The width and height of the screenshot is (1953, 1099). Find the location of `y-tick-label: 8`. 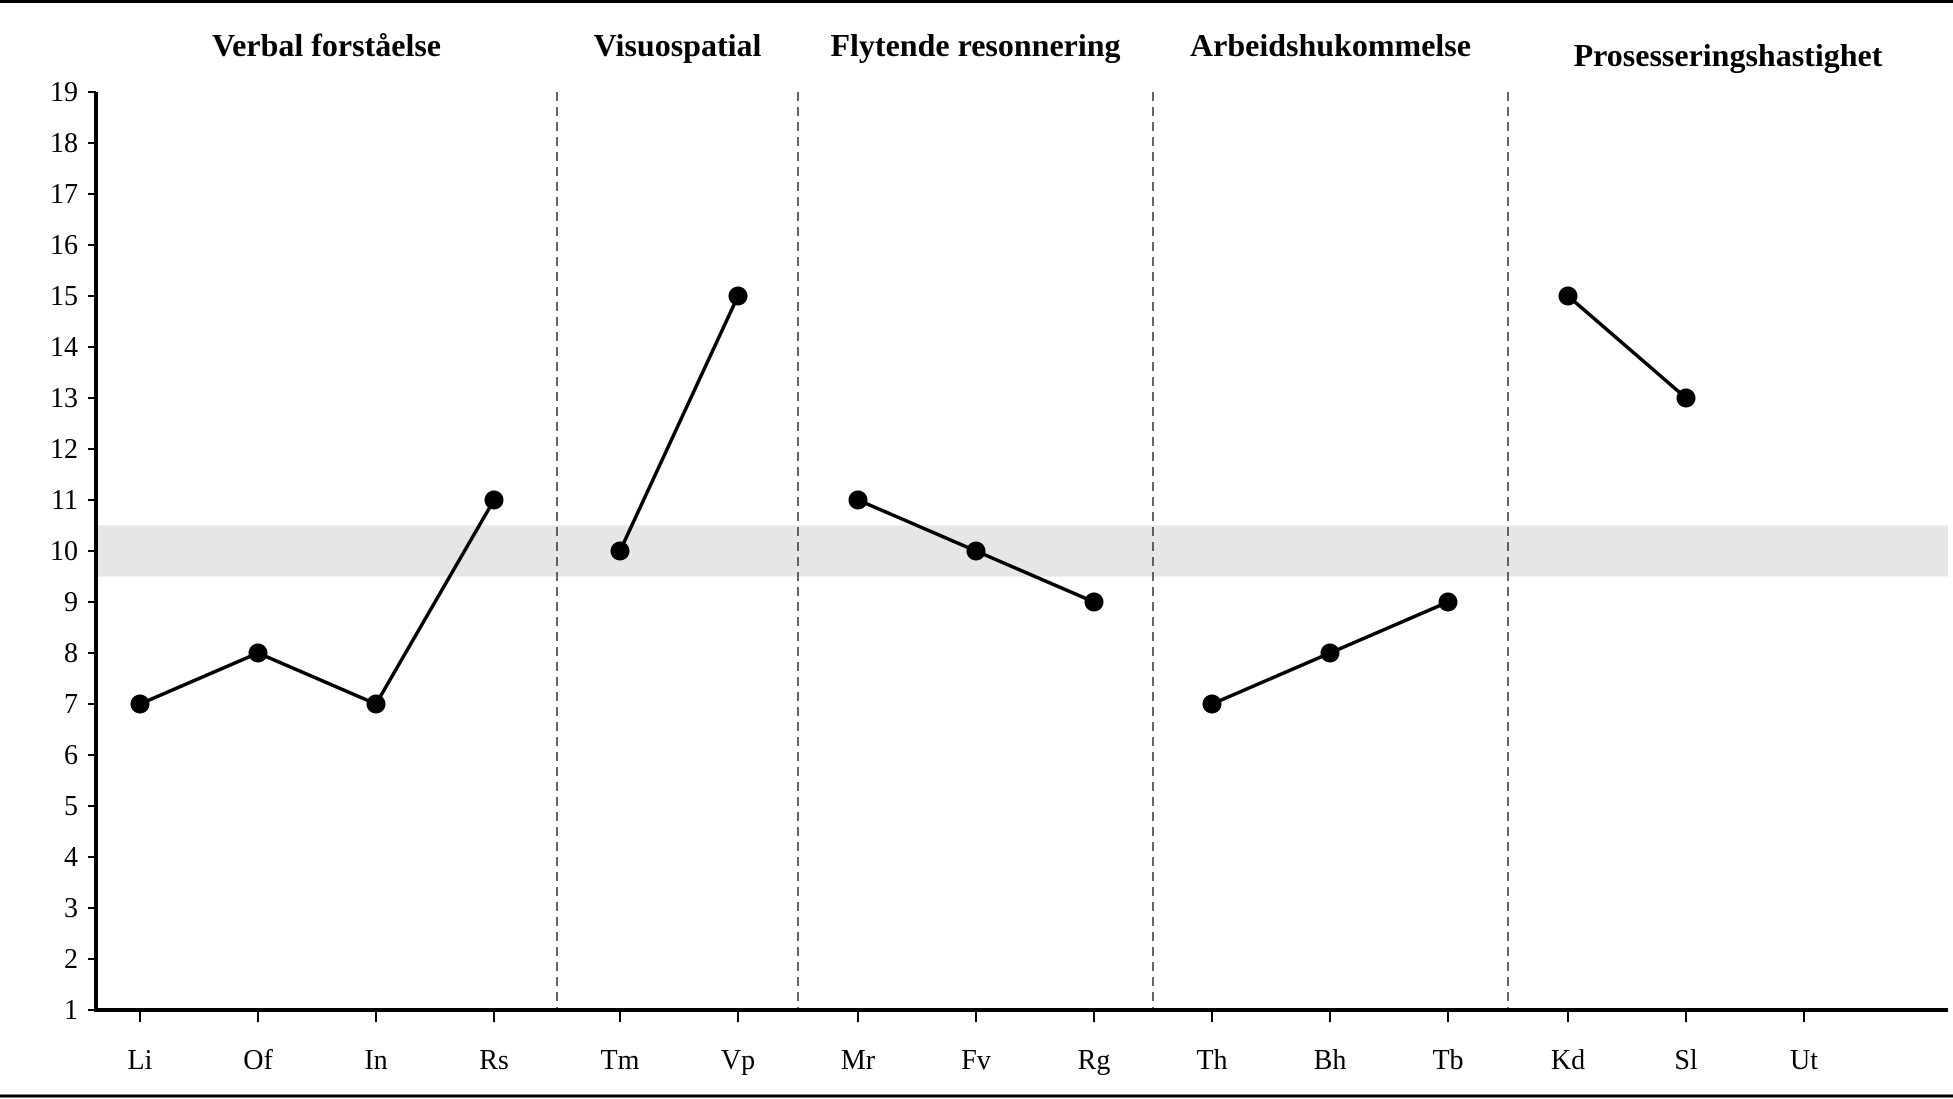

y-tick-label: 8 is located at coordinates (71, 653).